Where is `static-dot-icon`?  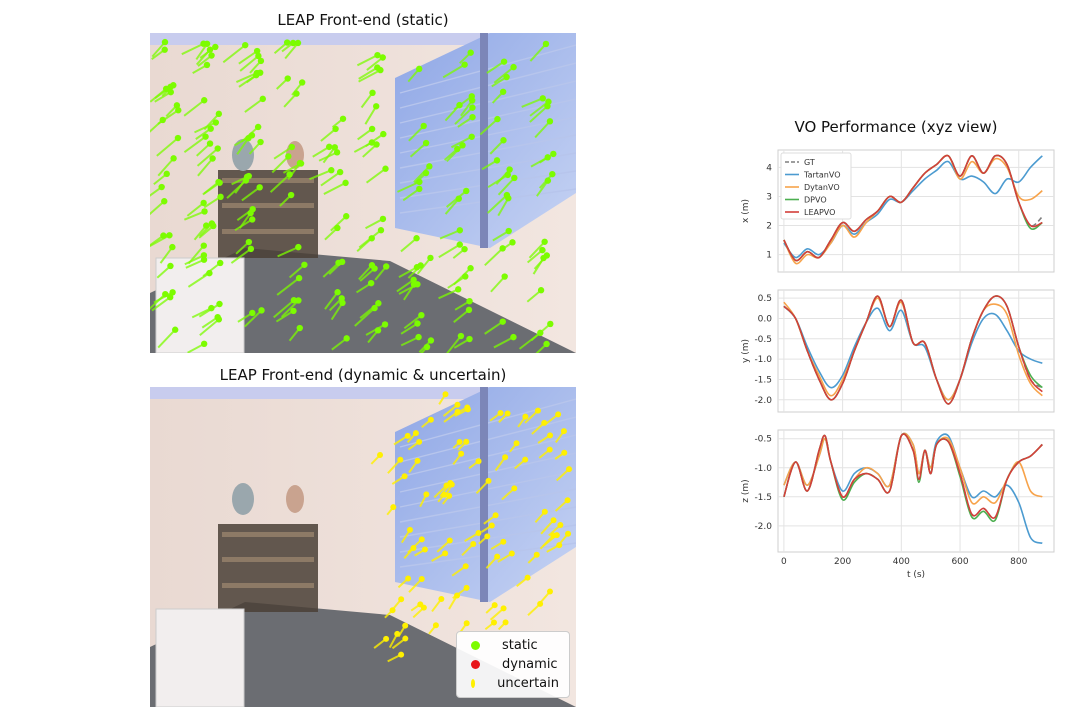 static-dot-icon is located at coordinates (475, 645).